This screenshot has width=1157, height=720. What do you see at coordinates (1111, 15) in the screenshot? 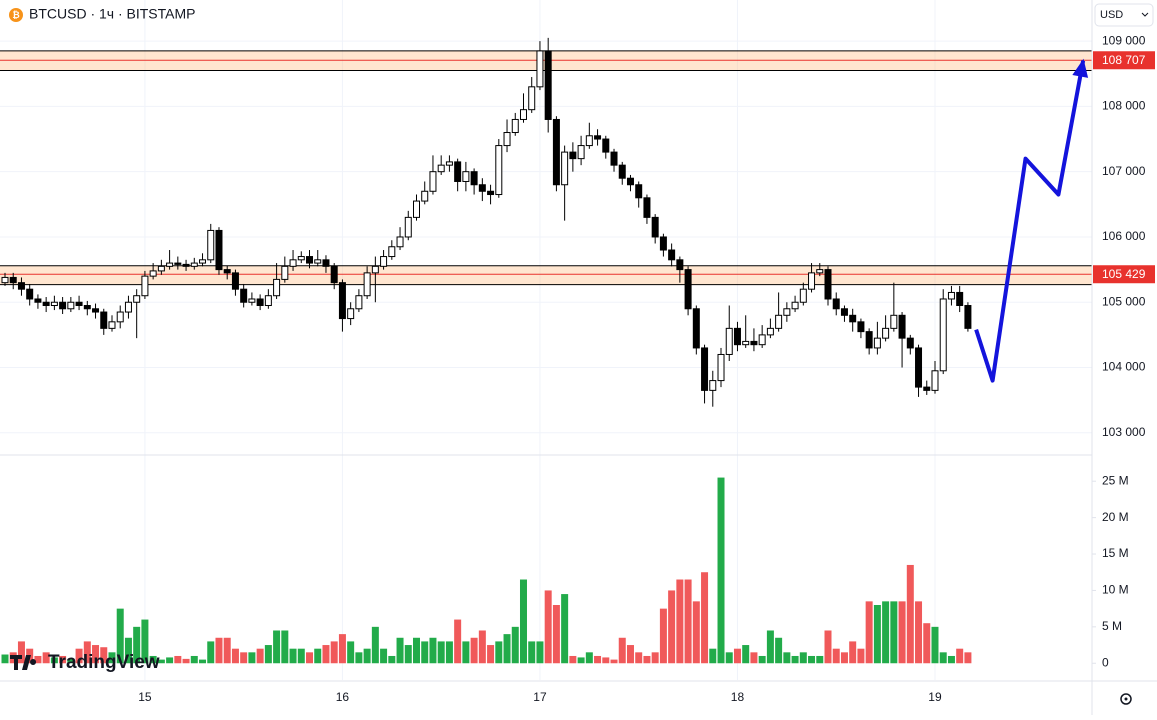
I see `currency-label: USD` at bounding box center [1111, 15].